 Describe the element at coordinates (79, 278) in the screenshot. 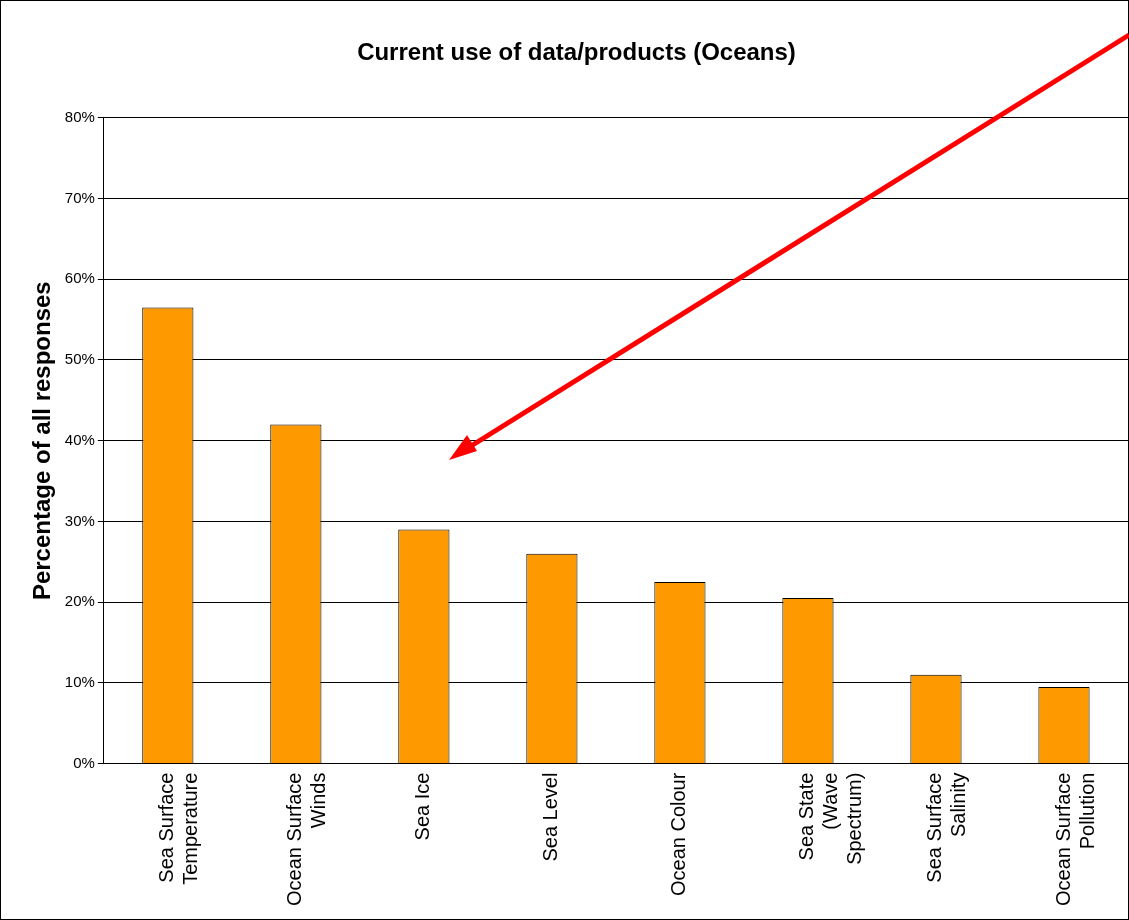

I see `y-tick-label: 60%` at that location.